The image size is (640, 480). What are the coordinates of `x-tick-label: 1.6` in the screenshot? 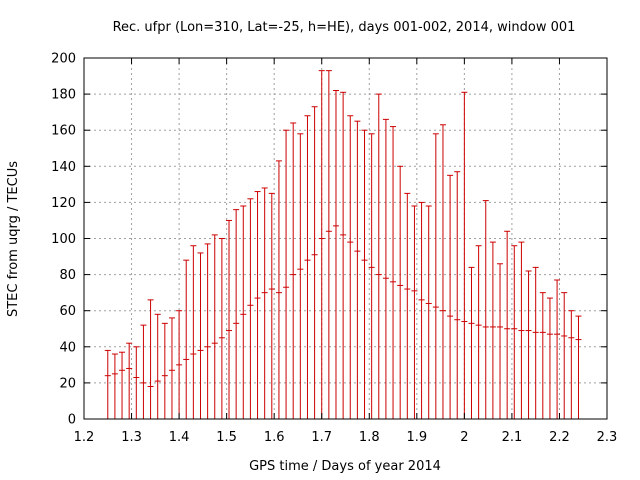 It's located at (274, 437).